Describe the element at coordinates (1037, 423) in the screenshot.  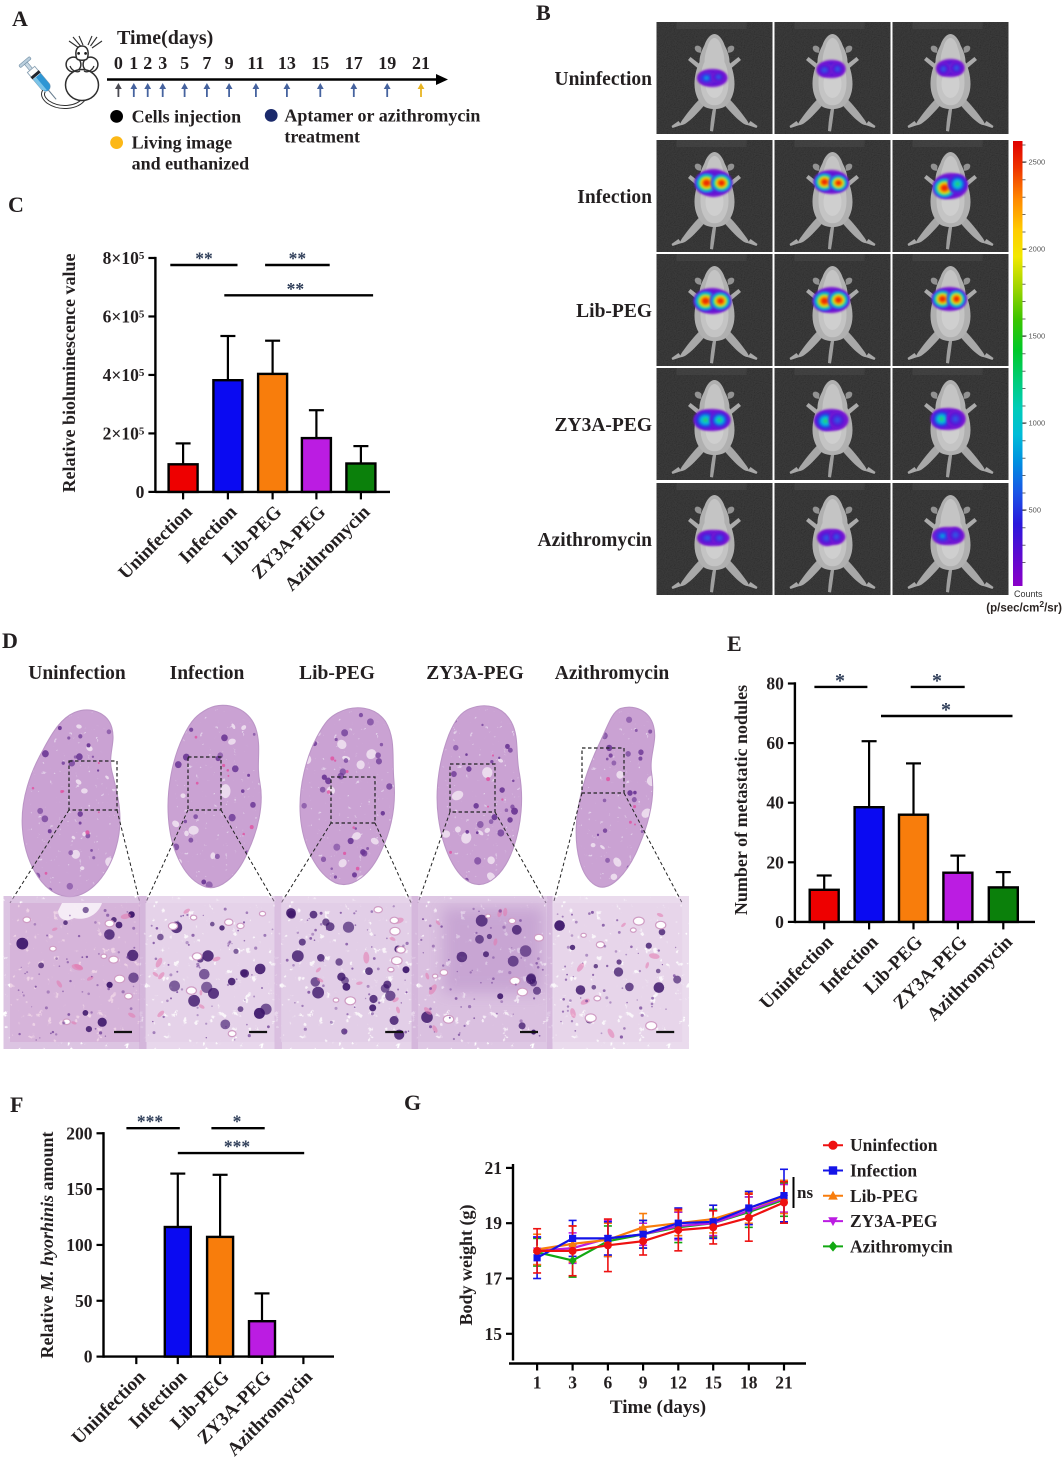
I see `svg-text: 1000` at that location.